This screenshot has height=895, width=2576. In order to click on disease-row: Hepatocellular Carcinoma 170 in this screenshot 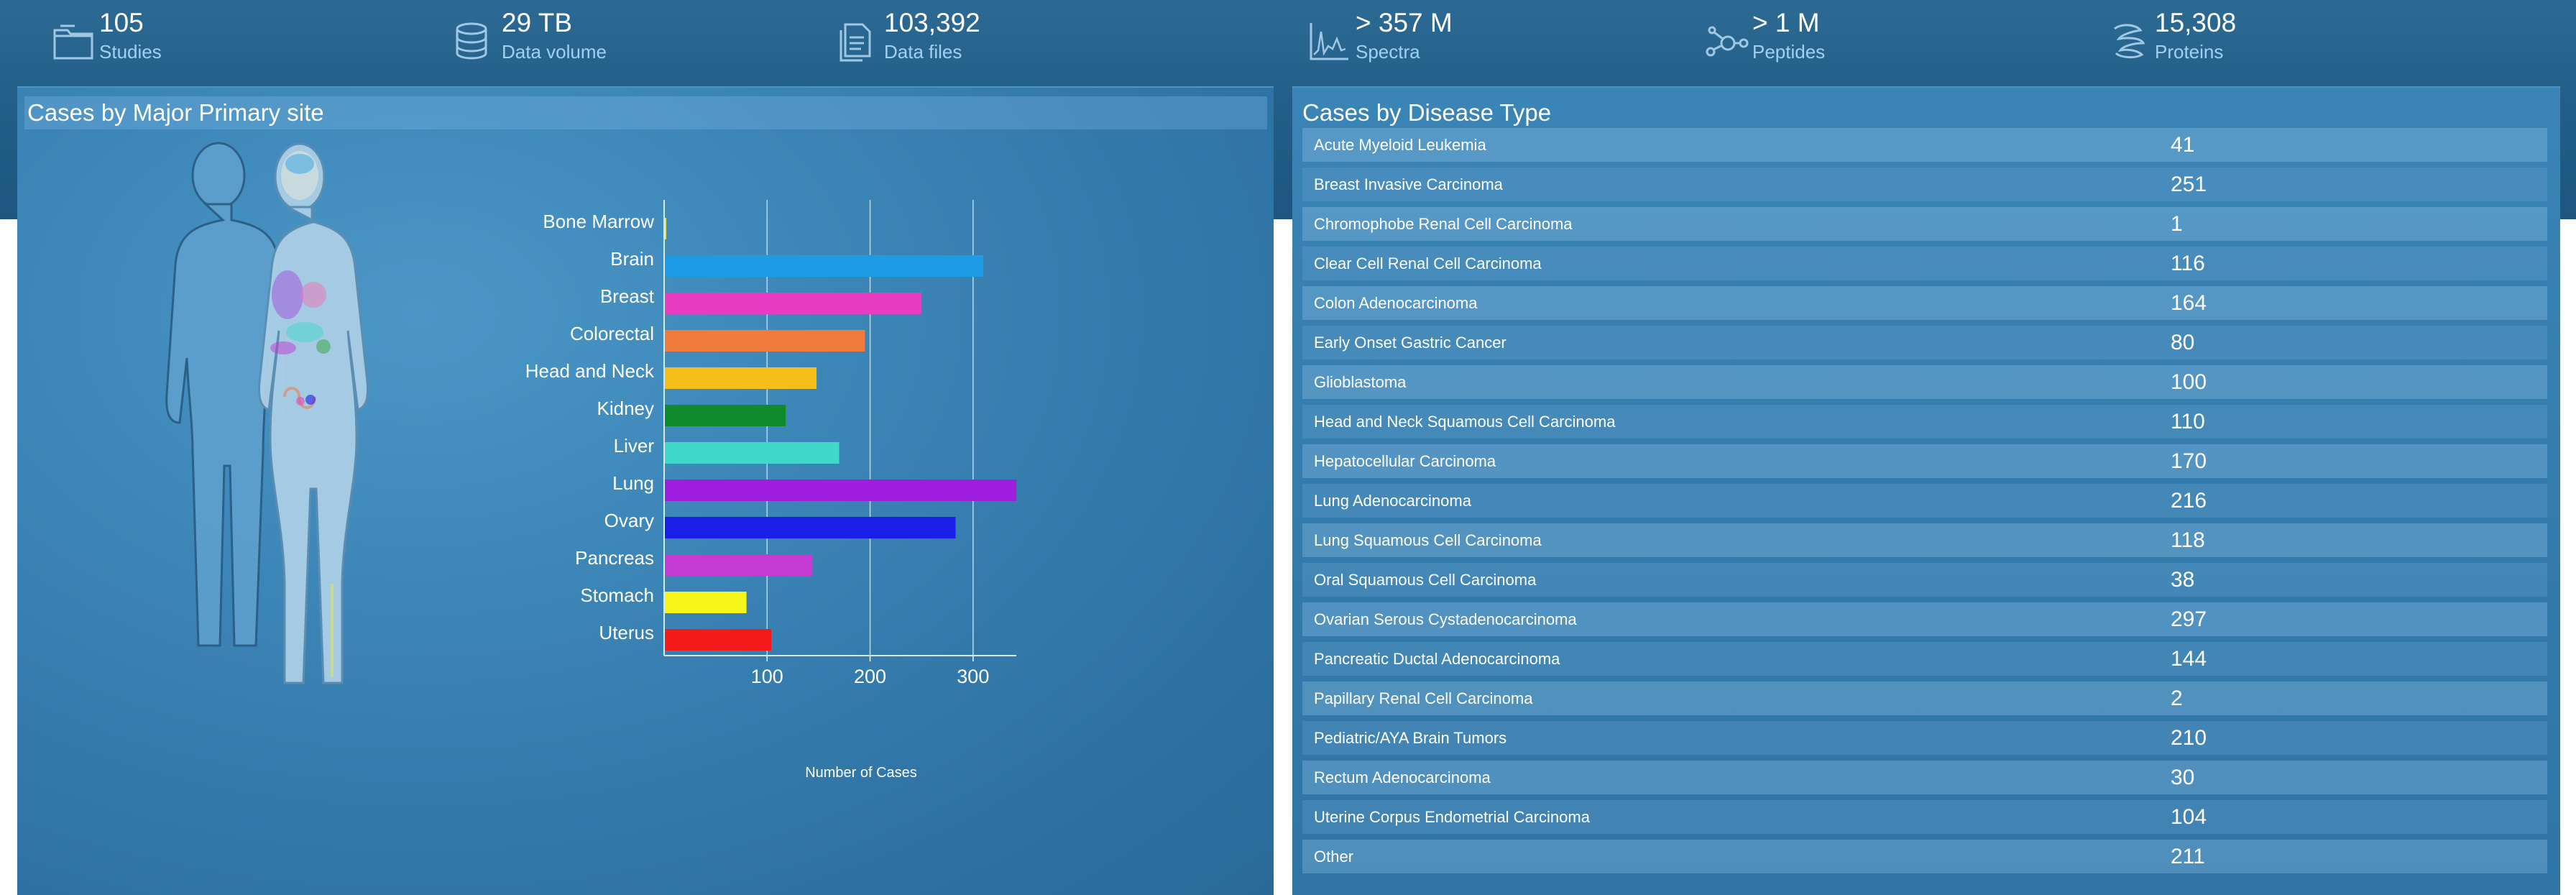, I will do `click(1924, 461)`.